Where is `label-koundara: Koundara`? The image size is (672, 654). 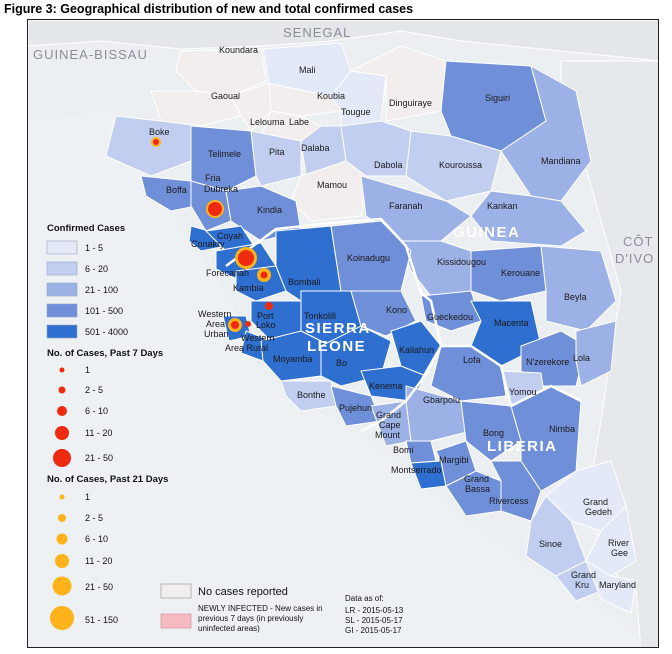 label-koundara: Koundara is located at coordinates (238, 50).